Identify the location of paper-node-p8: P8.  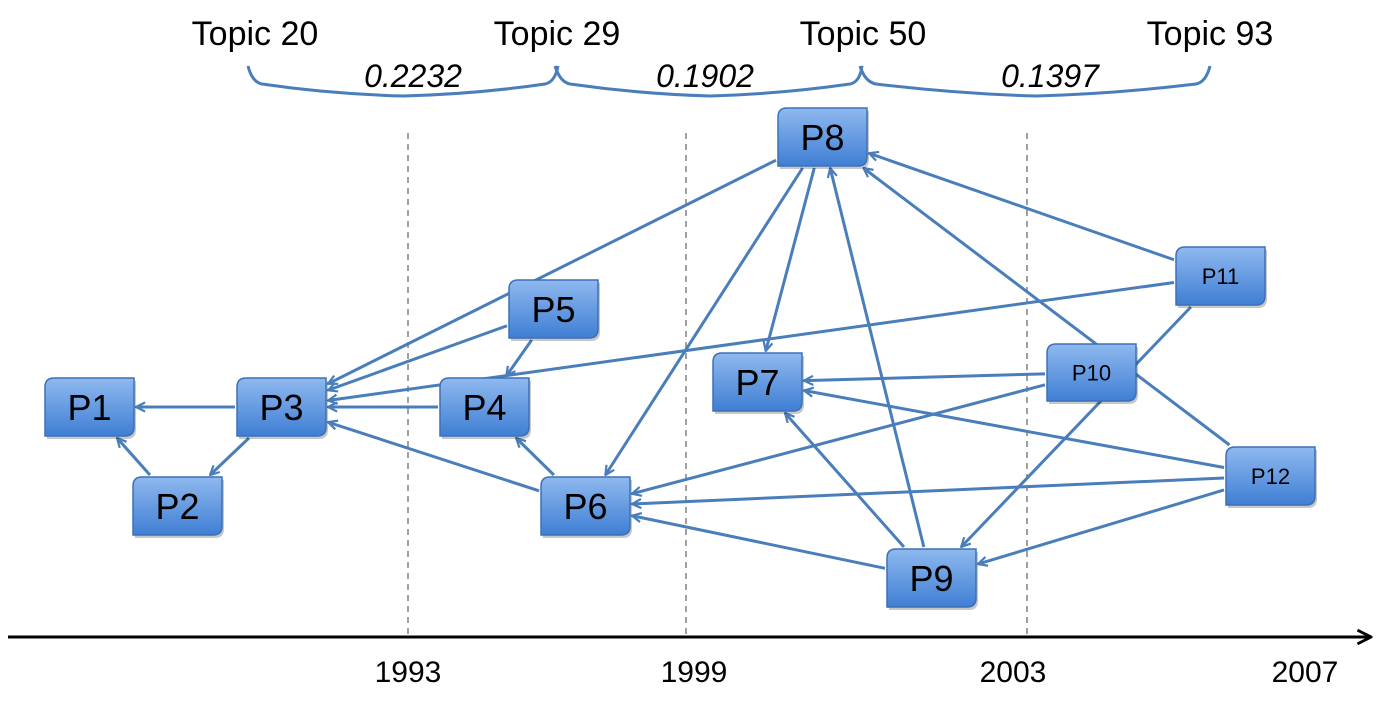
(823, 138).